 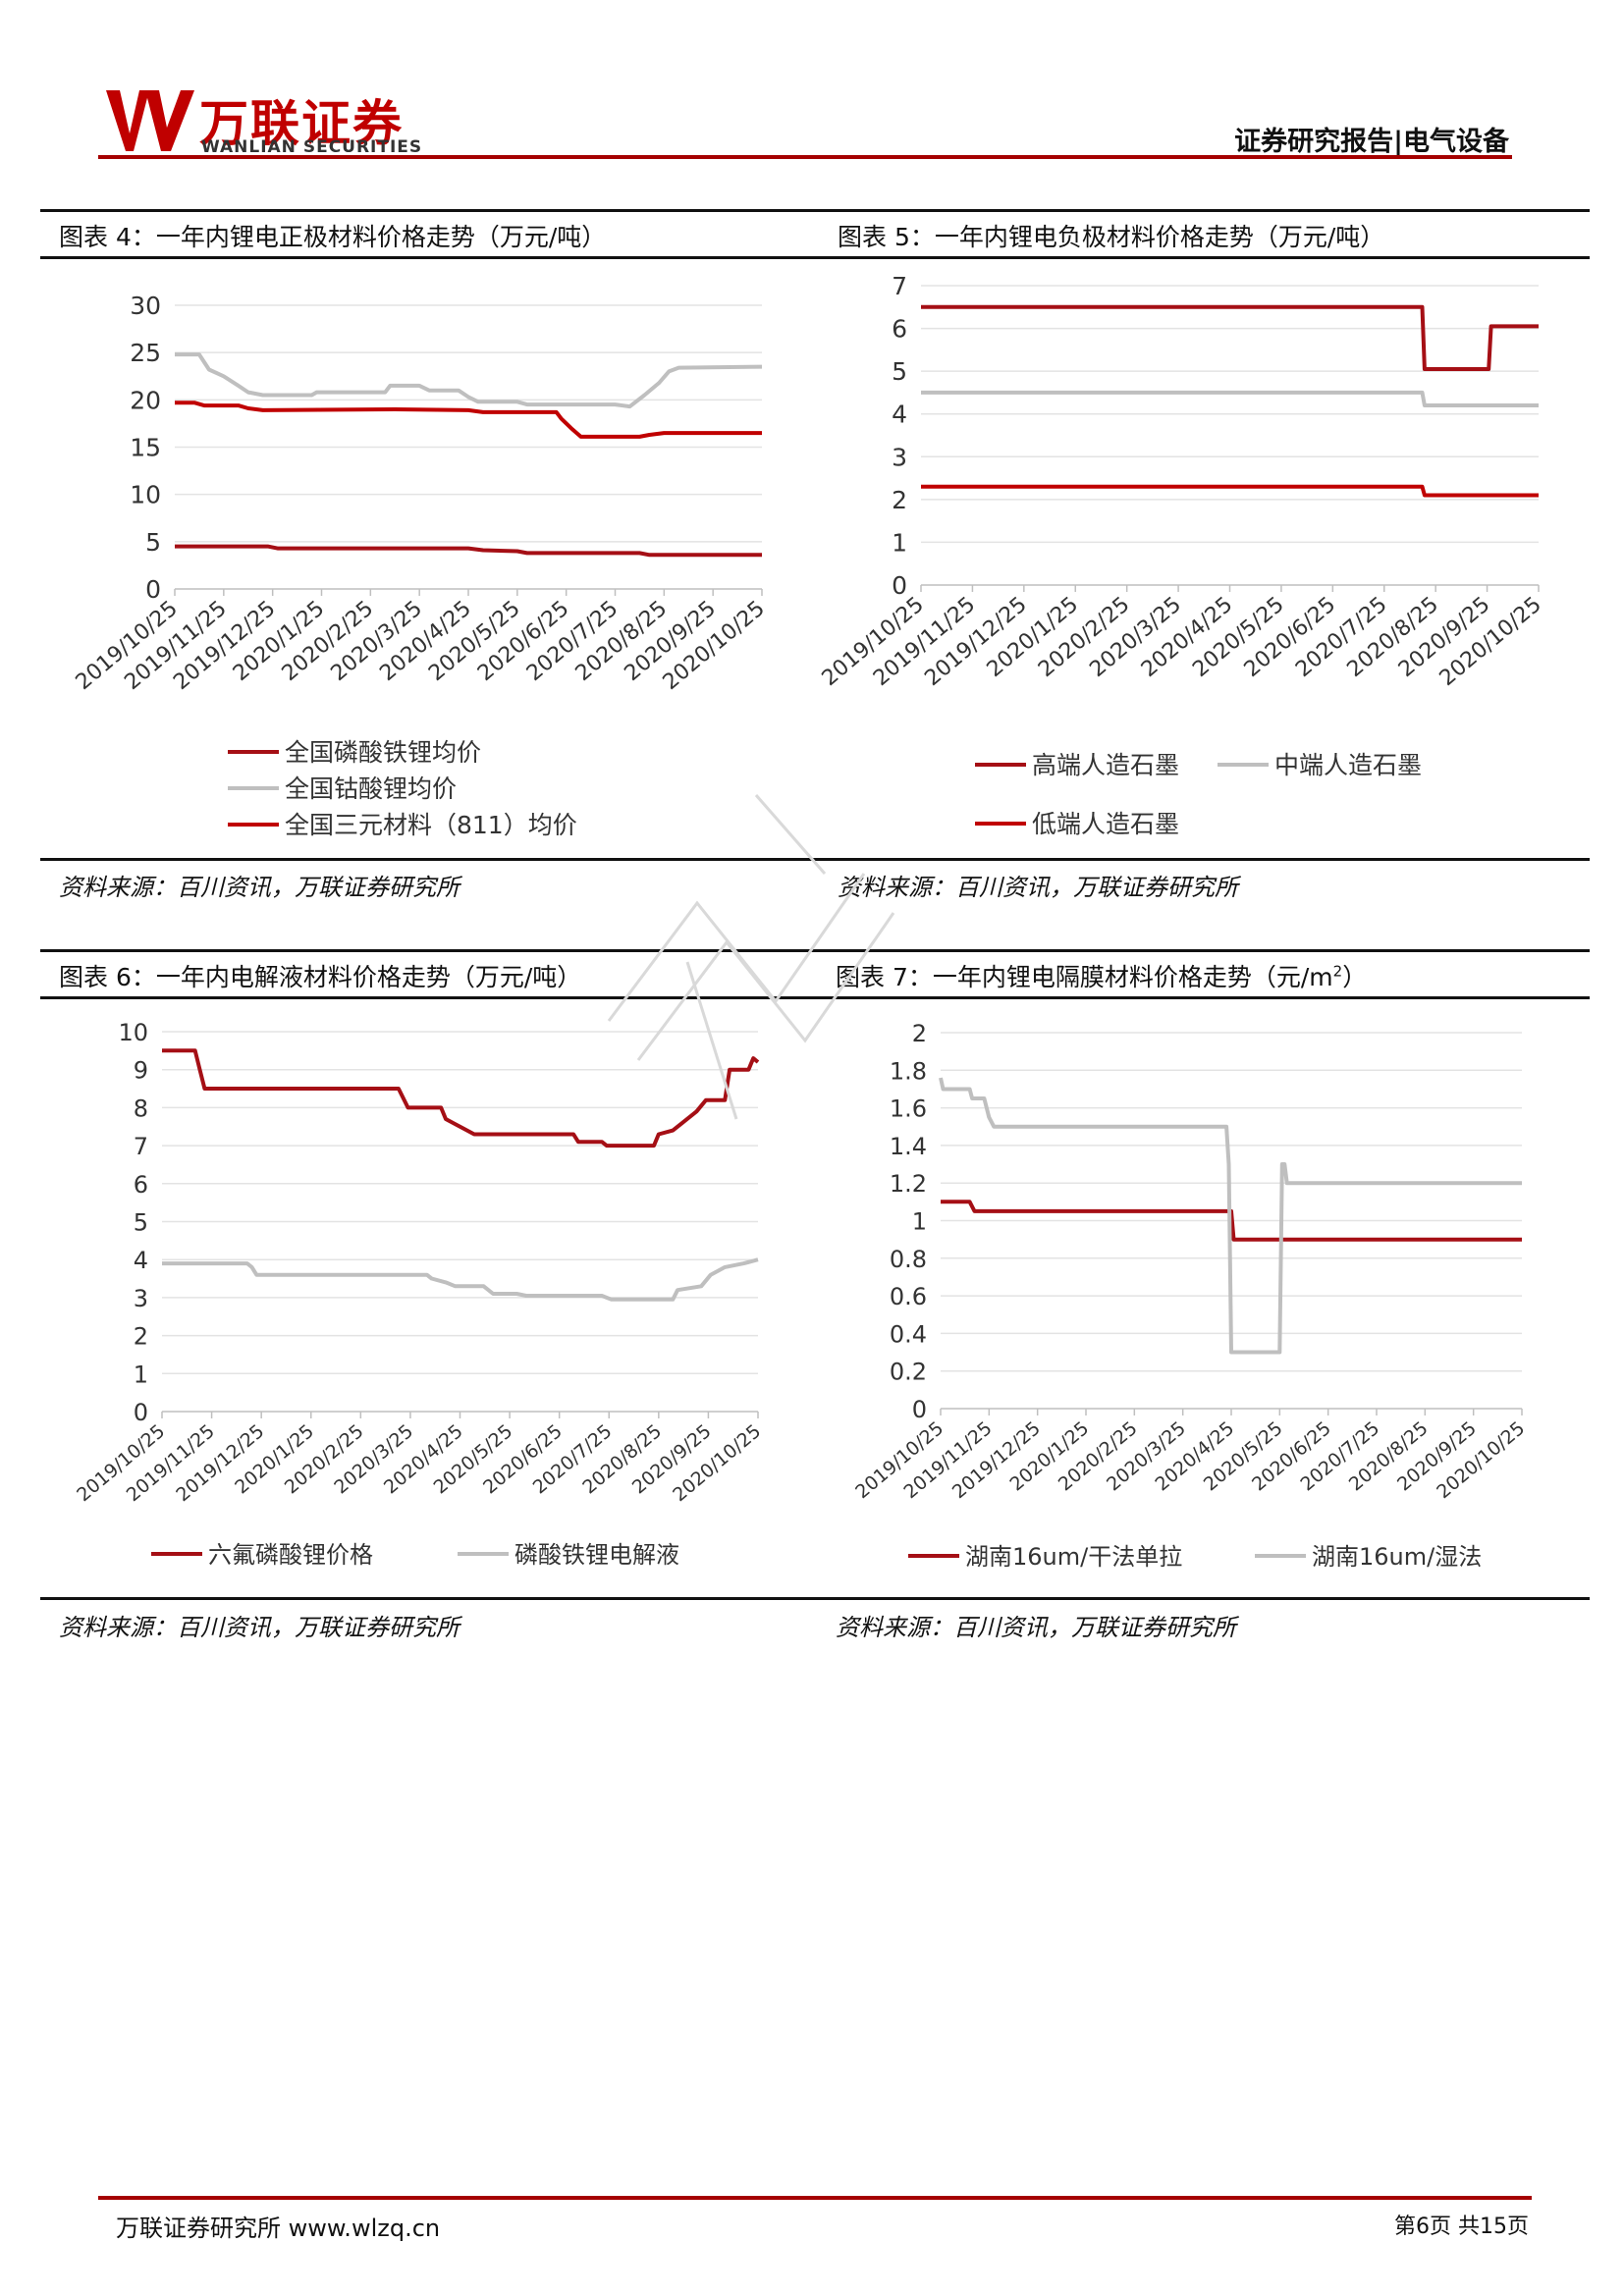 What do you see at coordinates (1397, 1557) in the screenshot?
I see `legend-label: 湖南16um/湿法` at bounding box center [1397, 1557].